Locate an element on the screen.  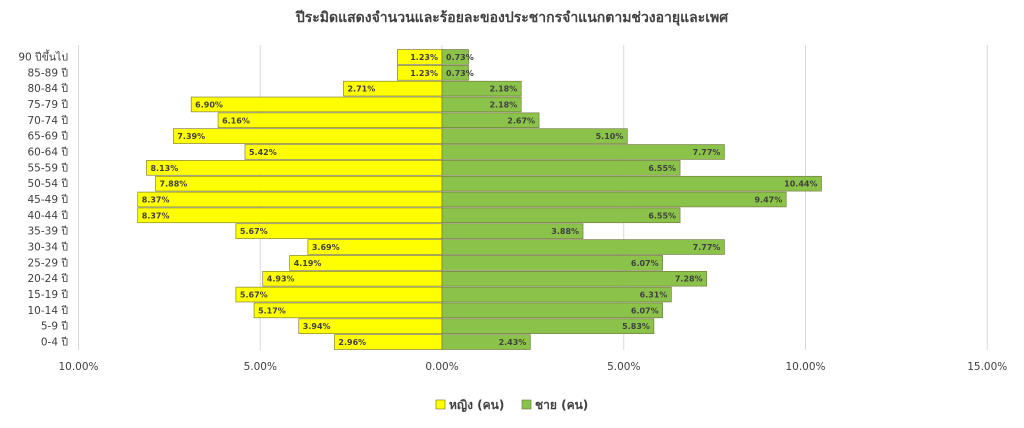
data-label-male: 2.67% is located at coordinates (521, 120).